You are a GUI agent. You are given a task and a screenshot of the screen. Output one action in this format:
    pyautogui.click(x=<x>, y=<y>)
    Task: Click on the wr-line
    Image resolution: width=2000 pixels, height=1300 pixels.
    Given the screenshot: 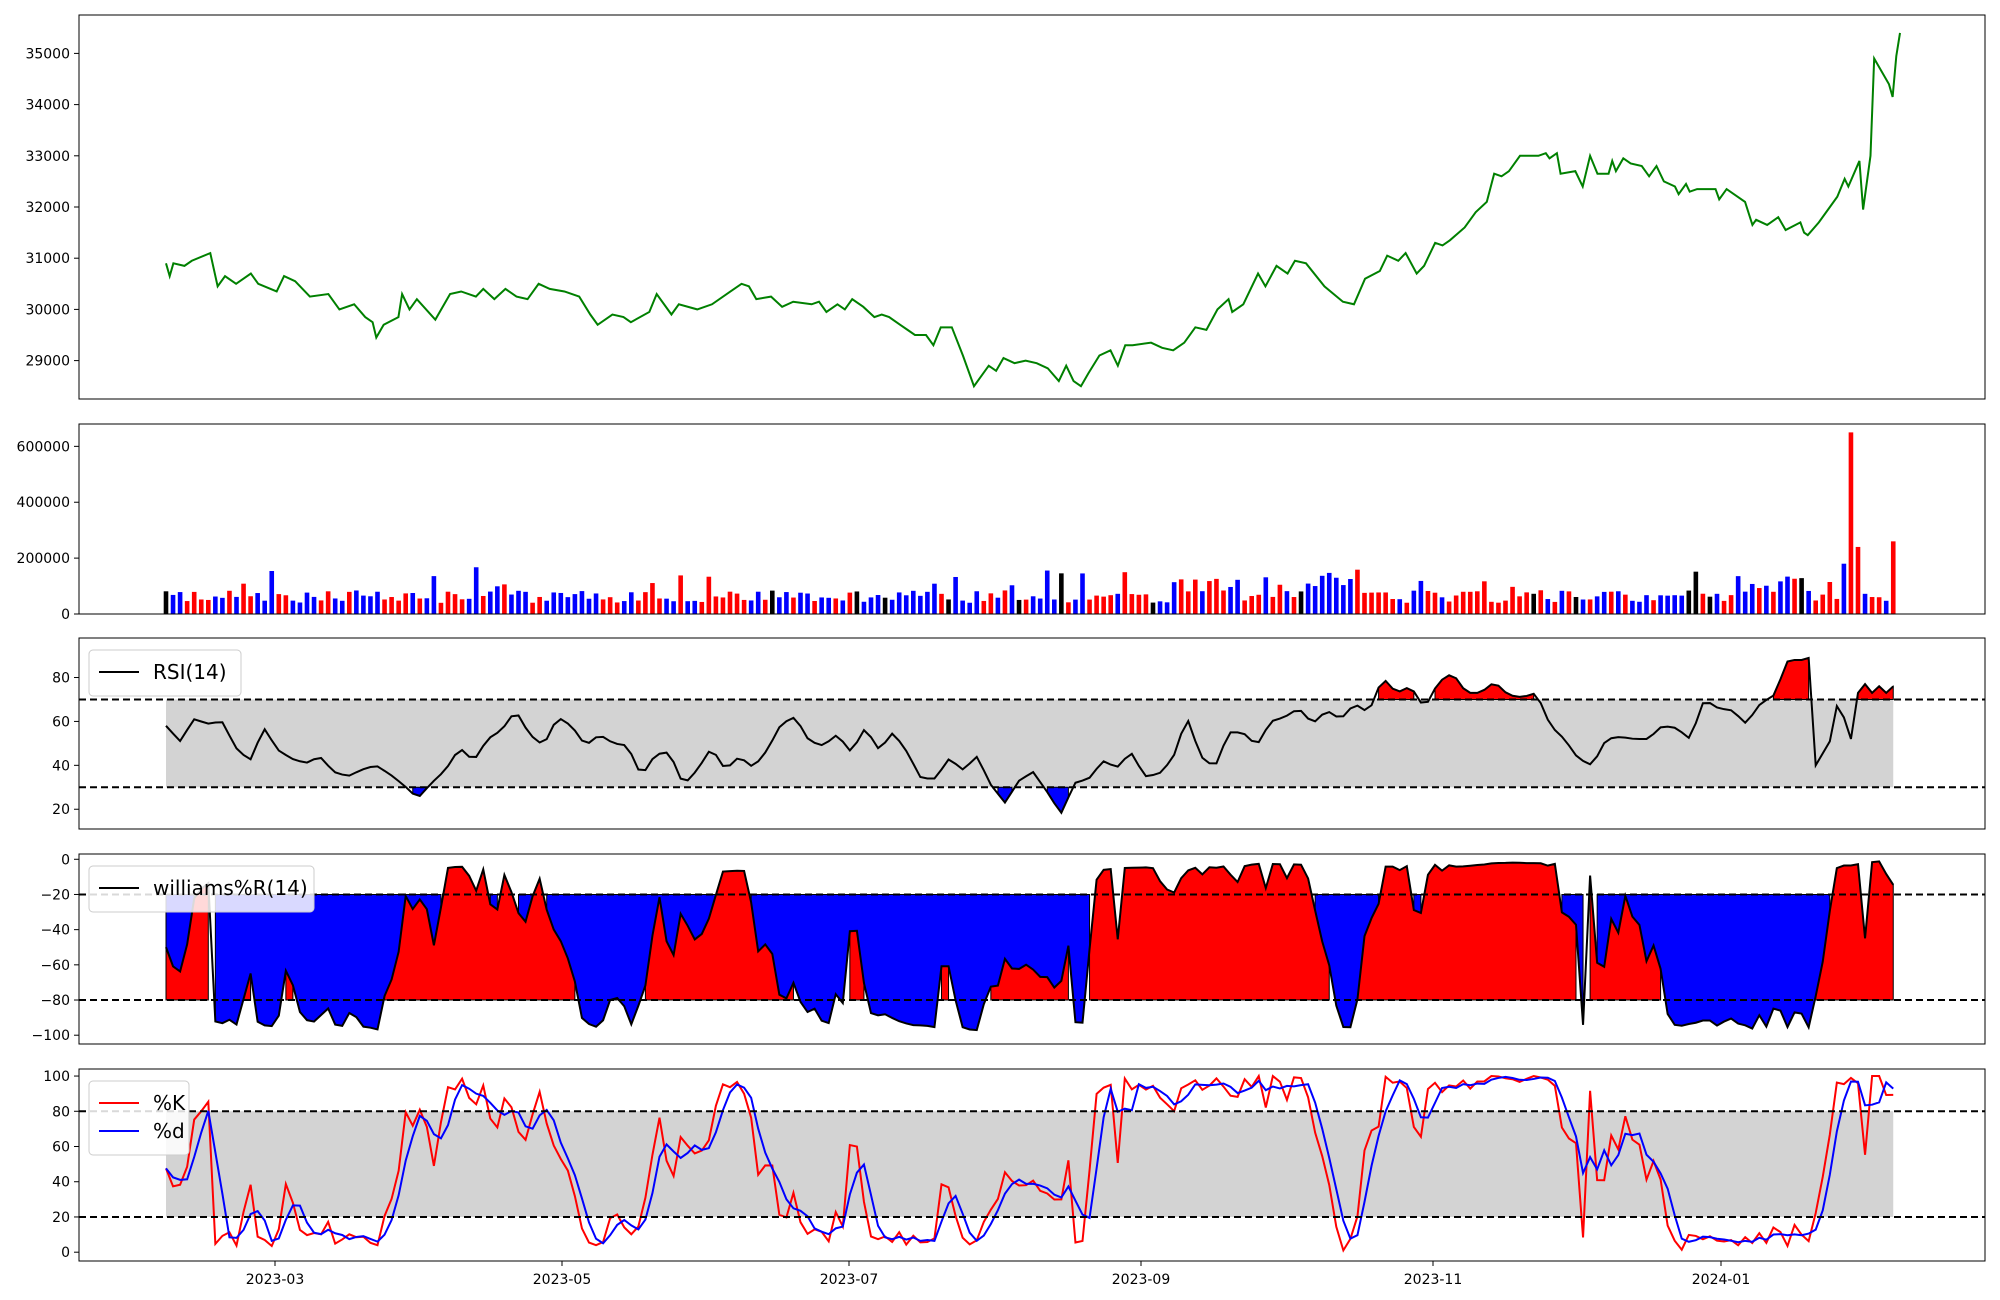 What is the action you would take?
    pyautogui.click(x=1030, y=946)
    